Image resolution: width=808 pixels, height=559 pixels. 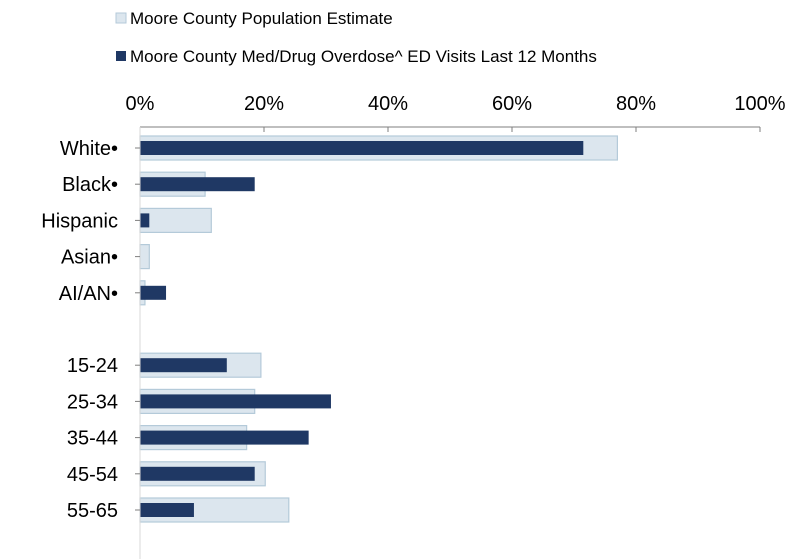 I want to click on category-label: Hispanic, so click(x=79, y=221).